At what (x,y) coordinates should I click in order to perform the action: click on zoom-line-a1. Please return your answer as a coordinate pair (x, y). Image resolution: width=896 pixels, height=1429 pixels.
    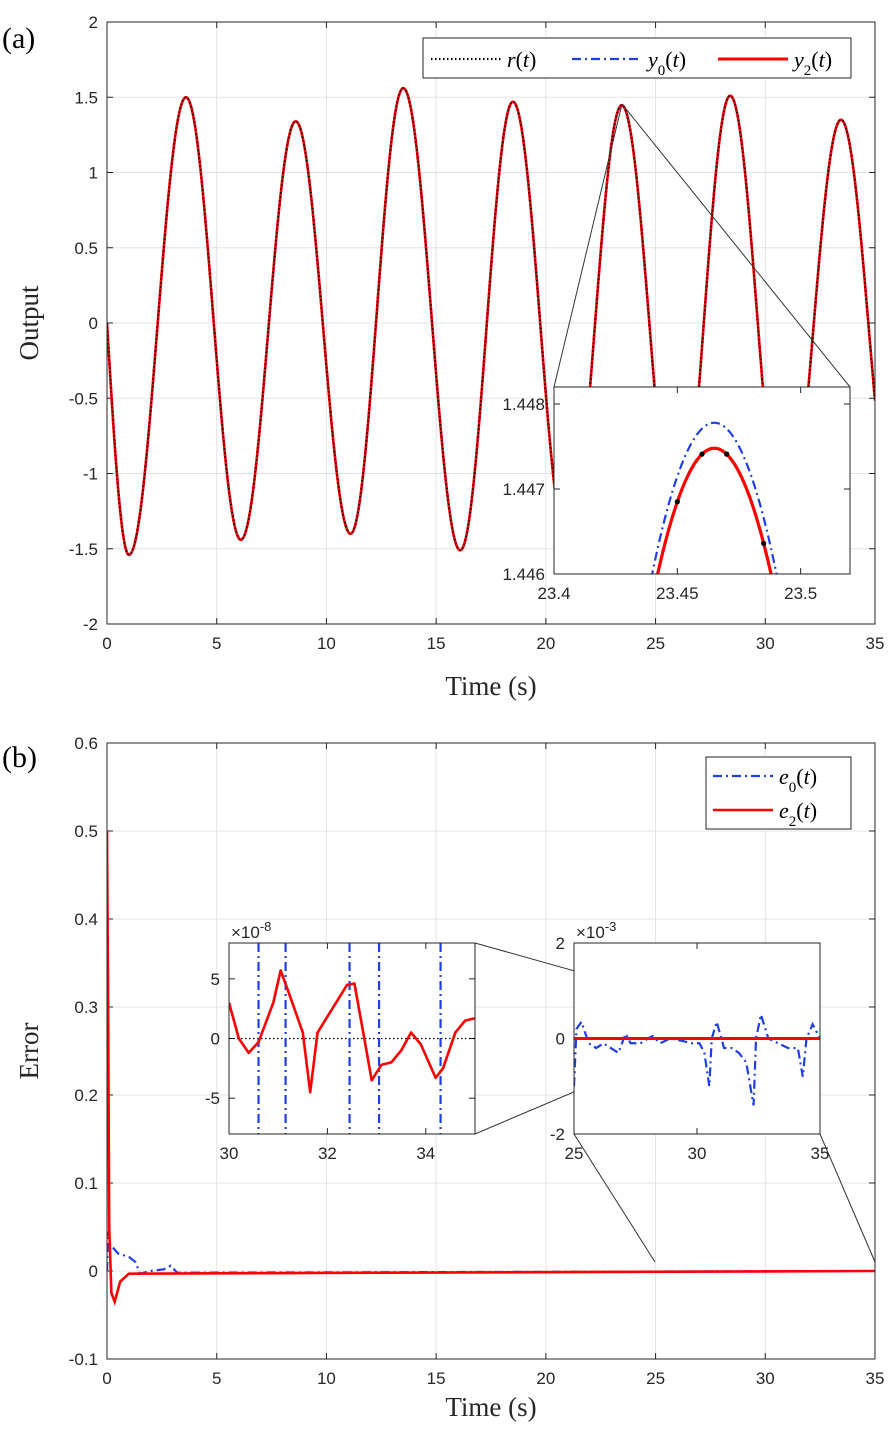
    Looking at the image, I should click on (588, 245).